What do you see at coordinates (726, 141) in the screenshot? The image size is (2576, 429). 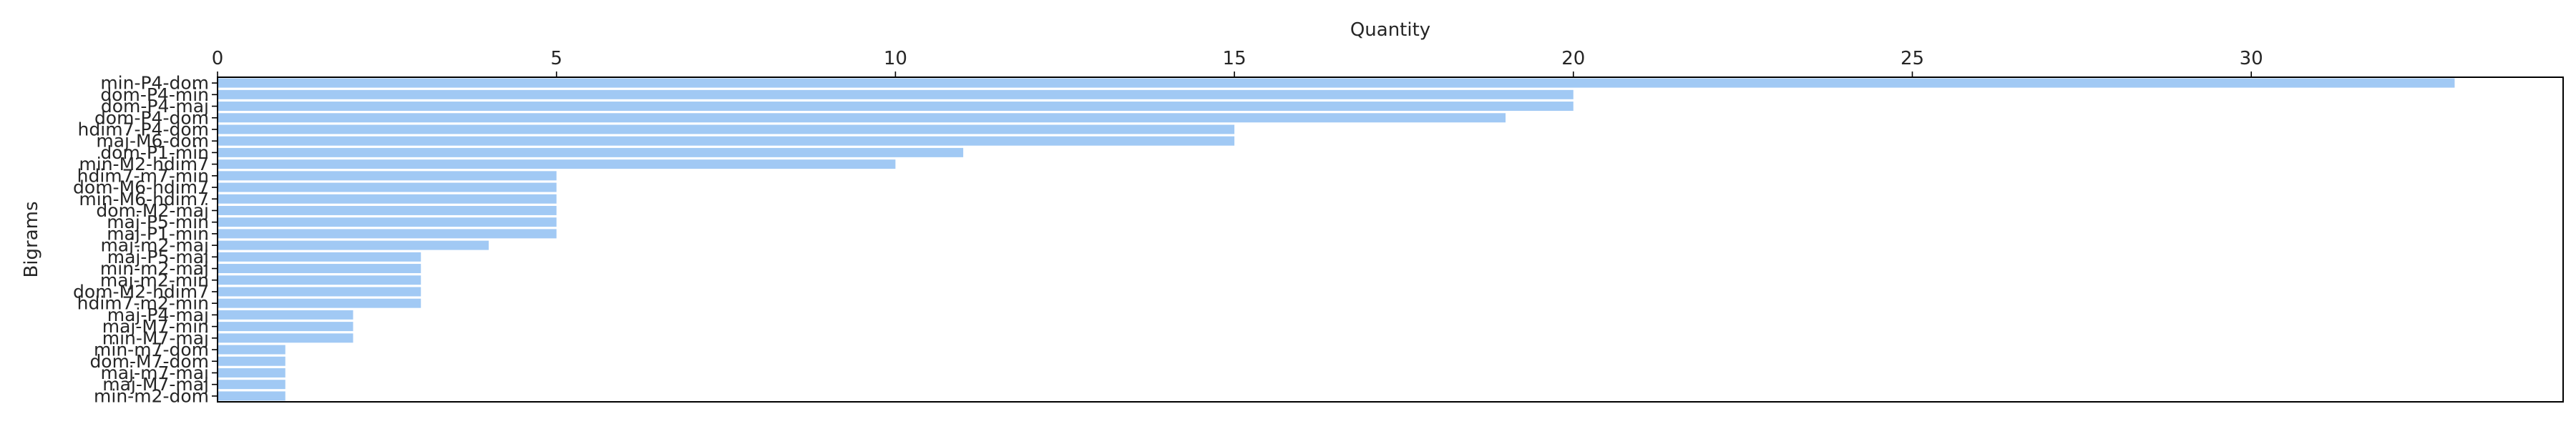 I see `bar-maj-M6-dom` at bounding box center [726, 141].